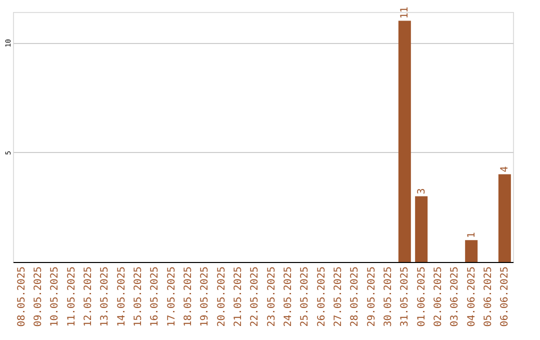 Image resolution: width=540 pixels, height=340 pixels. What do you see at coordinates (405, 296) in the screenshot?
I see `x-tick-label: 31.05.2025` at bounding box center [405, 296].